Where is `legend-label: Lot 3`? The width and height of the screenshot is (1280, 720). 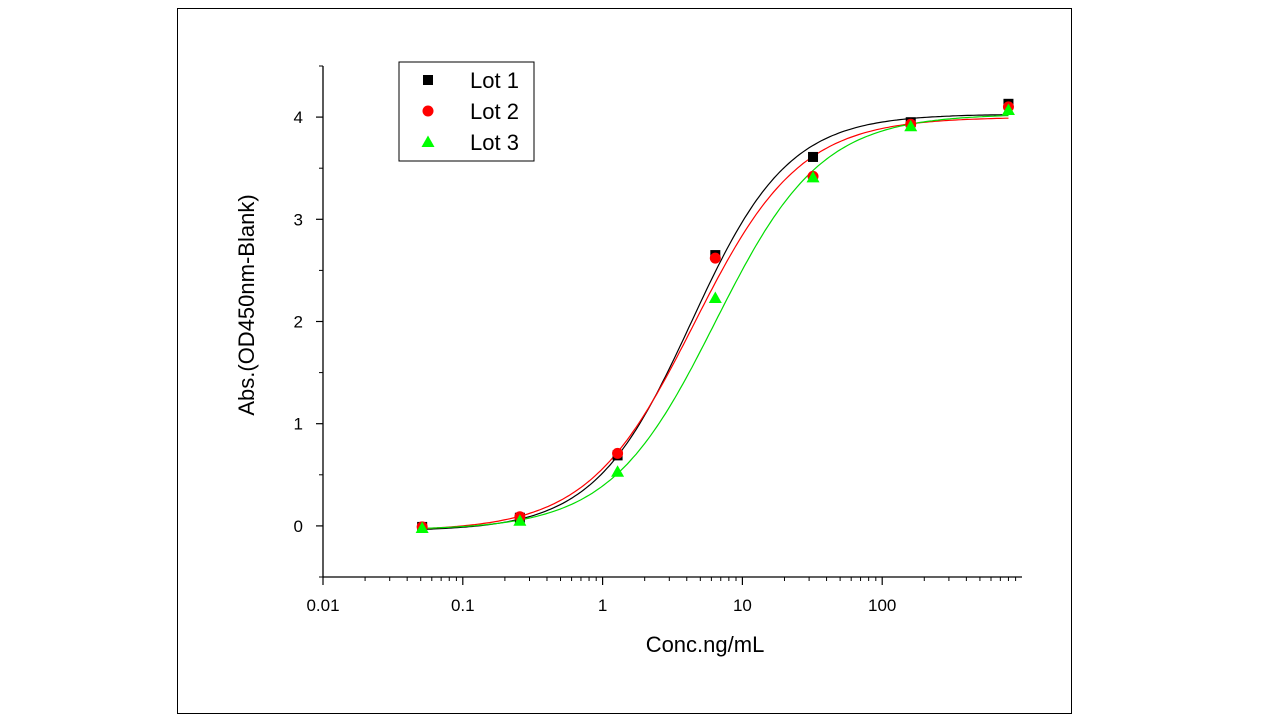
legend-label: Lot 3 is located at coordinates (494, 142).